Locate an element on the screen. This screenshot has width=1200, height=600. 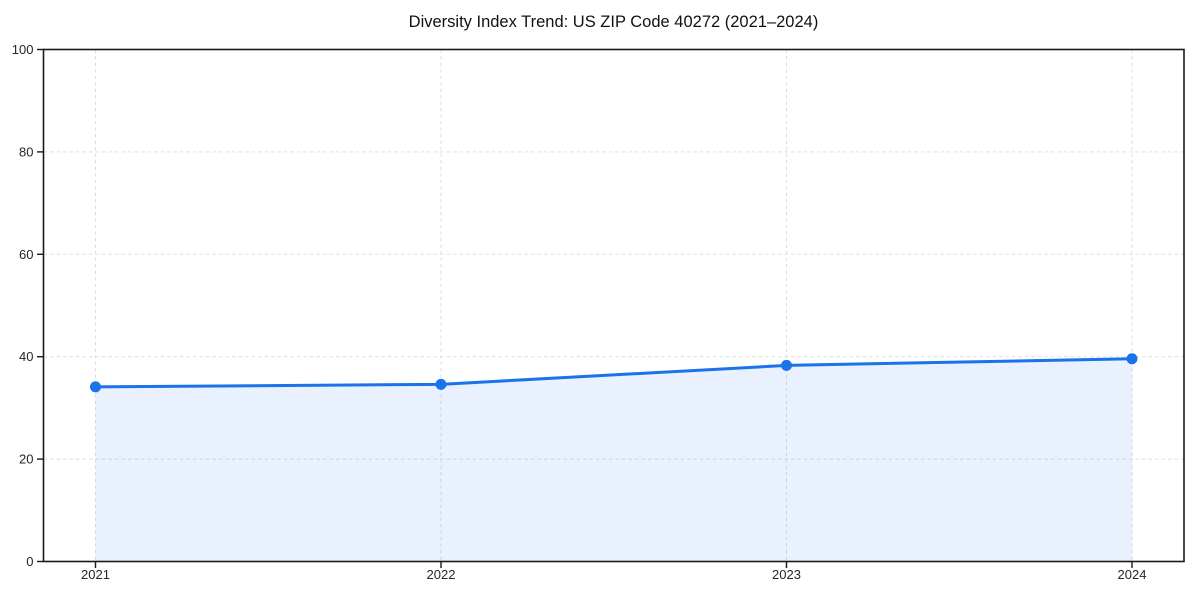
data-point-2022 is located at coordinates (441, 384).